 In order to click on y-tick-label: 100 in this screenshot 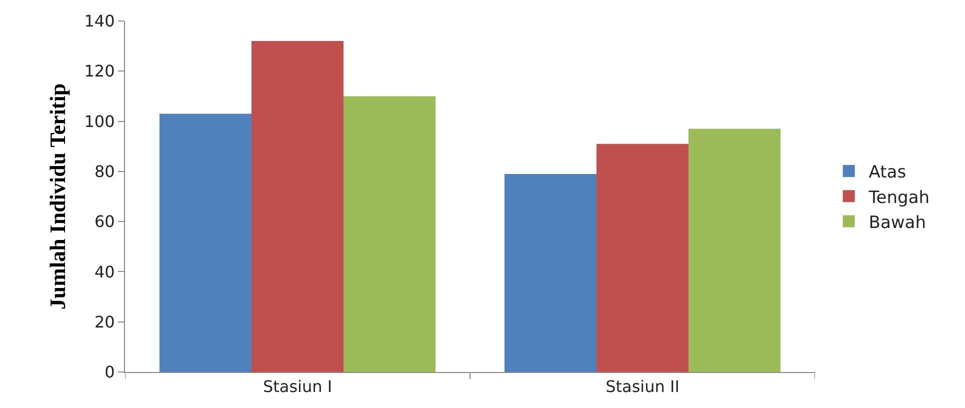, I will do `click(99, 121)`.